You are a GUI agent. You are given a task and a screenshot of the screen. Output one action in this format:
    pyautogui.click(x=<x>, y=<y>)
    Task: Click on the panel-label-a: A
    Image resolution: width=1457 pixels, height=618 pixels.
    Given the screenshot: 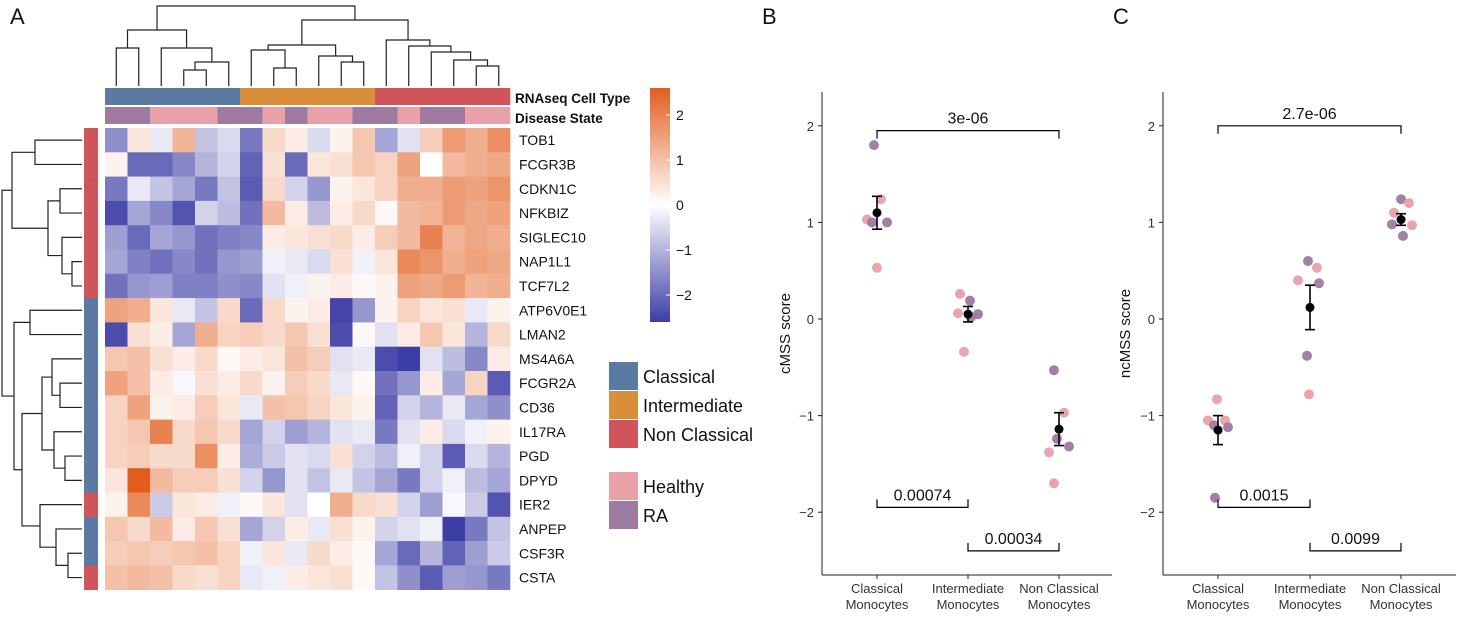 What is the action you would take?
    pyautogui.click(x=17, y=16)
    